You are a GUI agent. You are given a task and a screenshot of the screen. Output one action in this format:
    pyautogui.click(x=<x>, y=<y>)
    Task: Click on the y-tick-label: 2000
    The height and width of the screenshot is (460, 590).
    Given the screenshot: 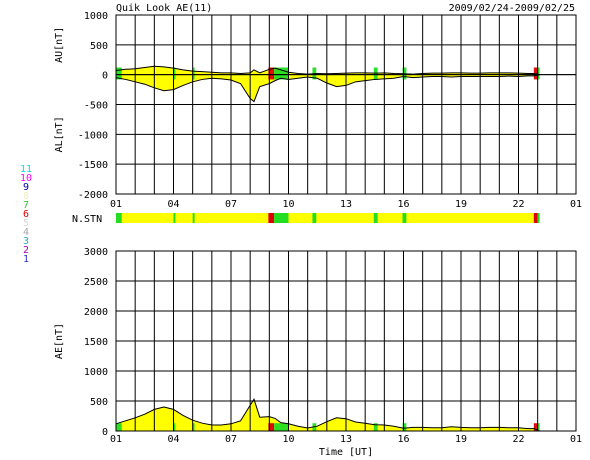 What is the action you would take?
    pyautogui.click(x=96, y=312)
    